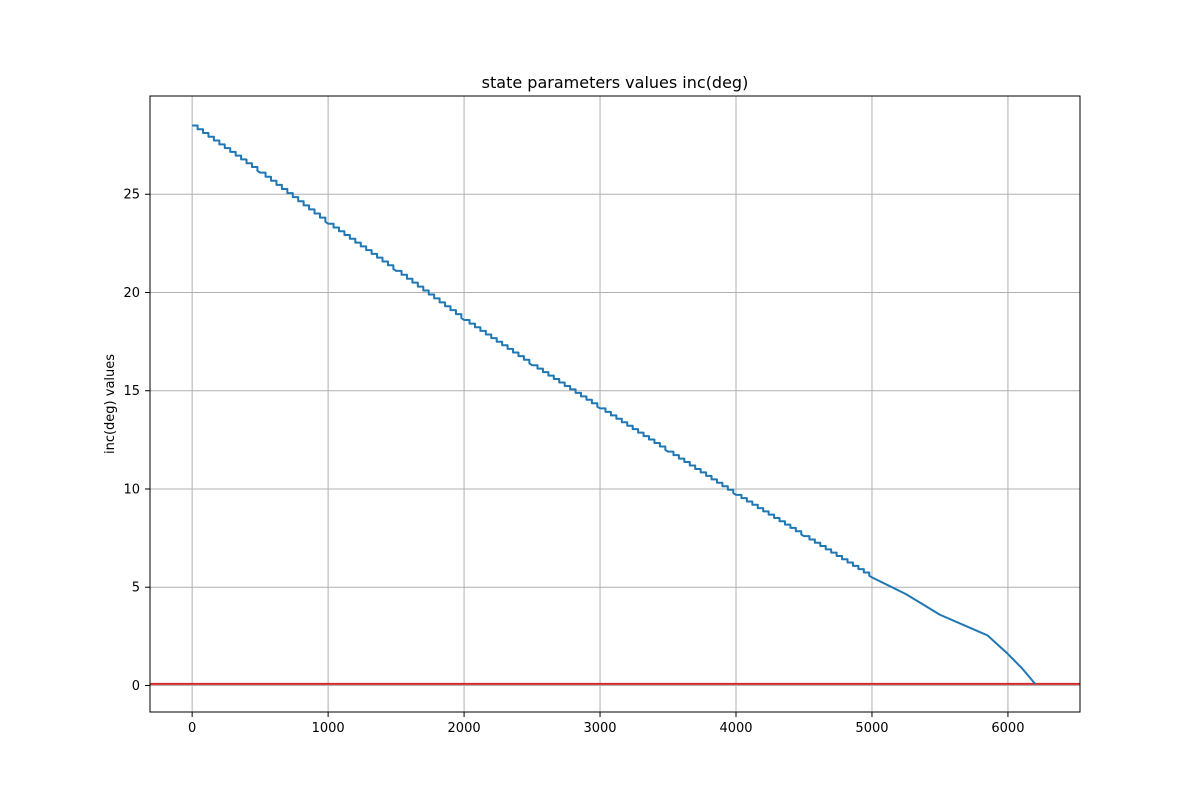  I want to click on x-tick-label: 2000, so click(464, 728).